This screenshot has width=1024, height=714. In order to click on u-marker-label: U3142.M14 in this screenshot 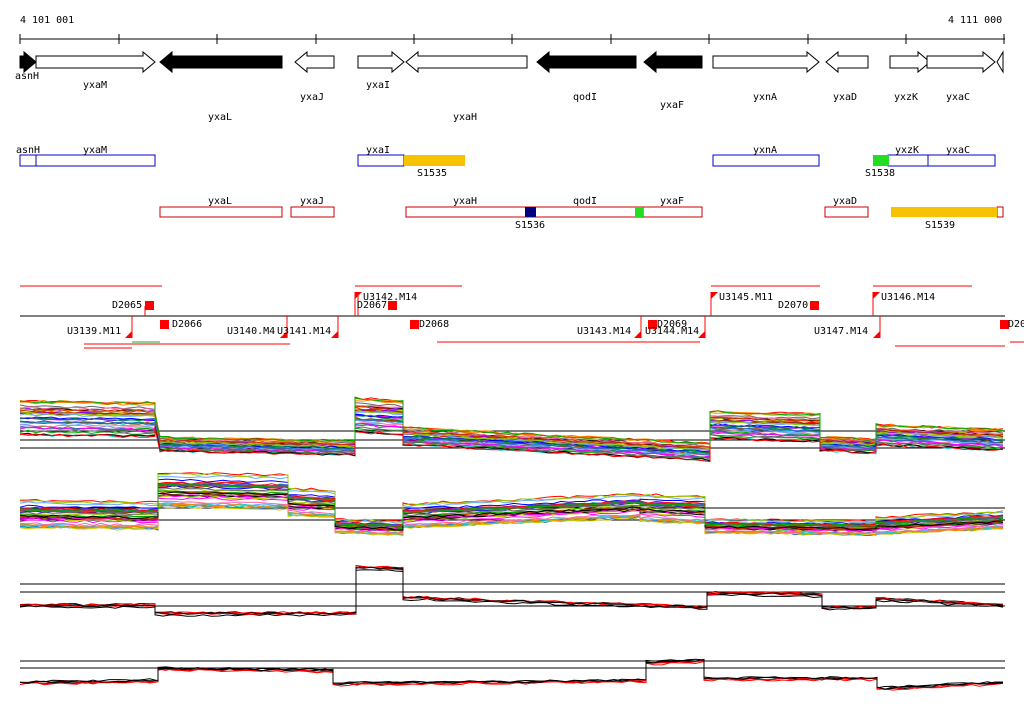, I will do `click(390, 297)`.